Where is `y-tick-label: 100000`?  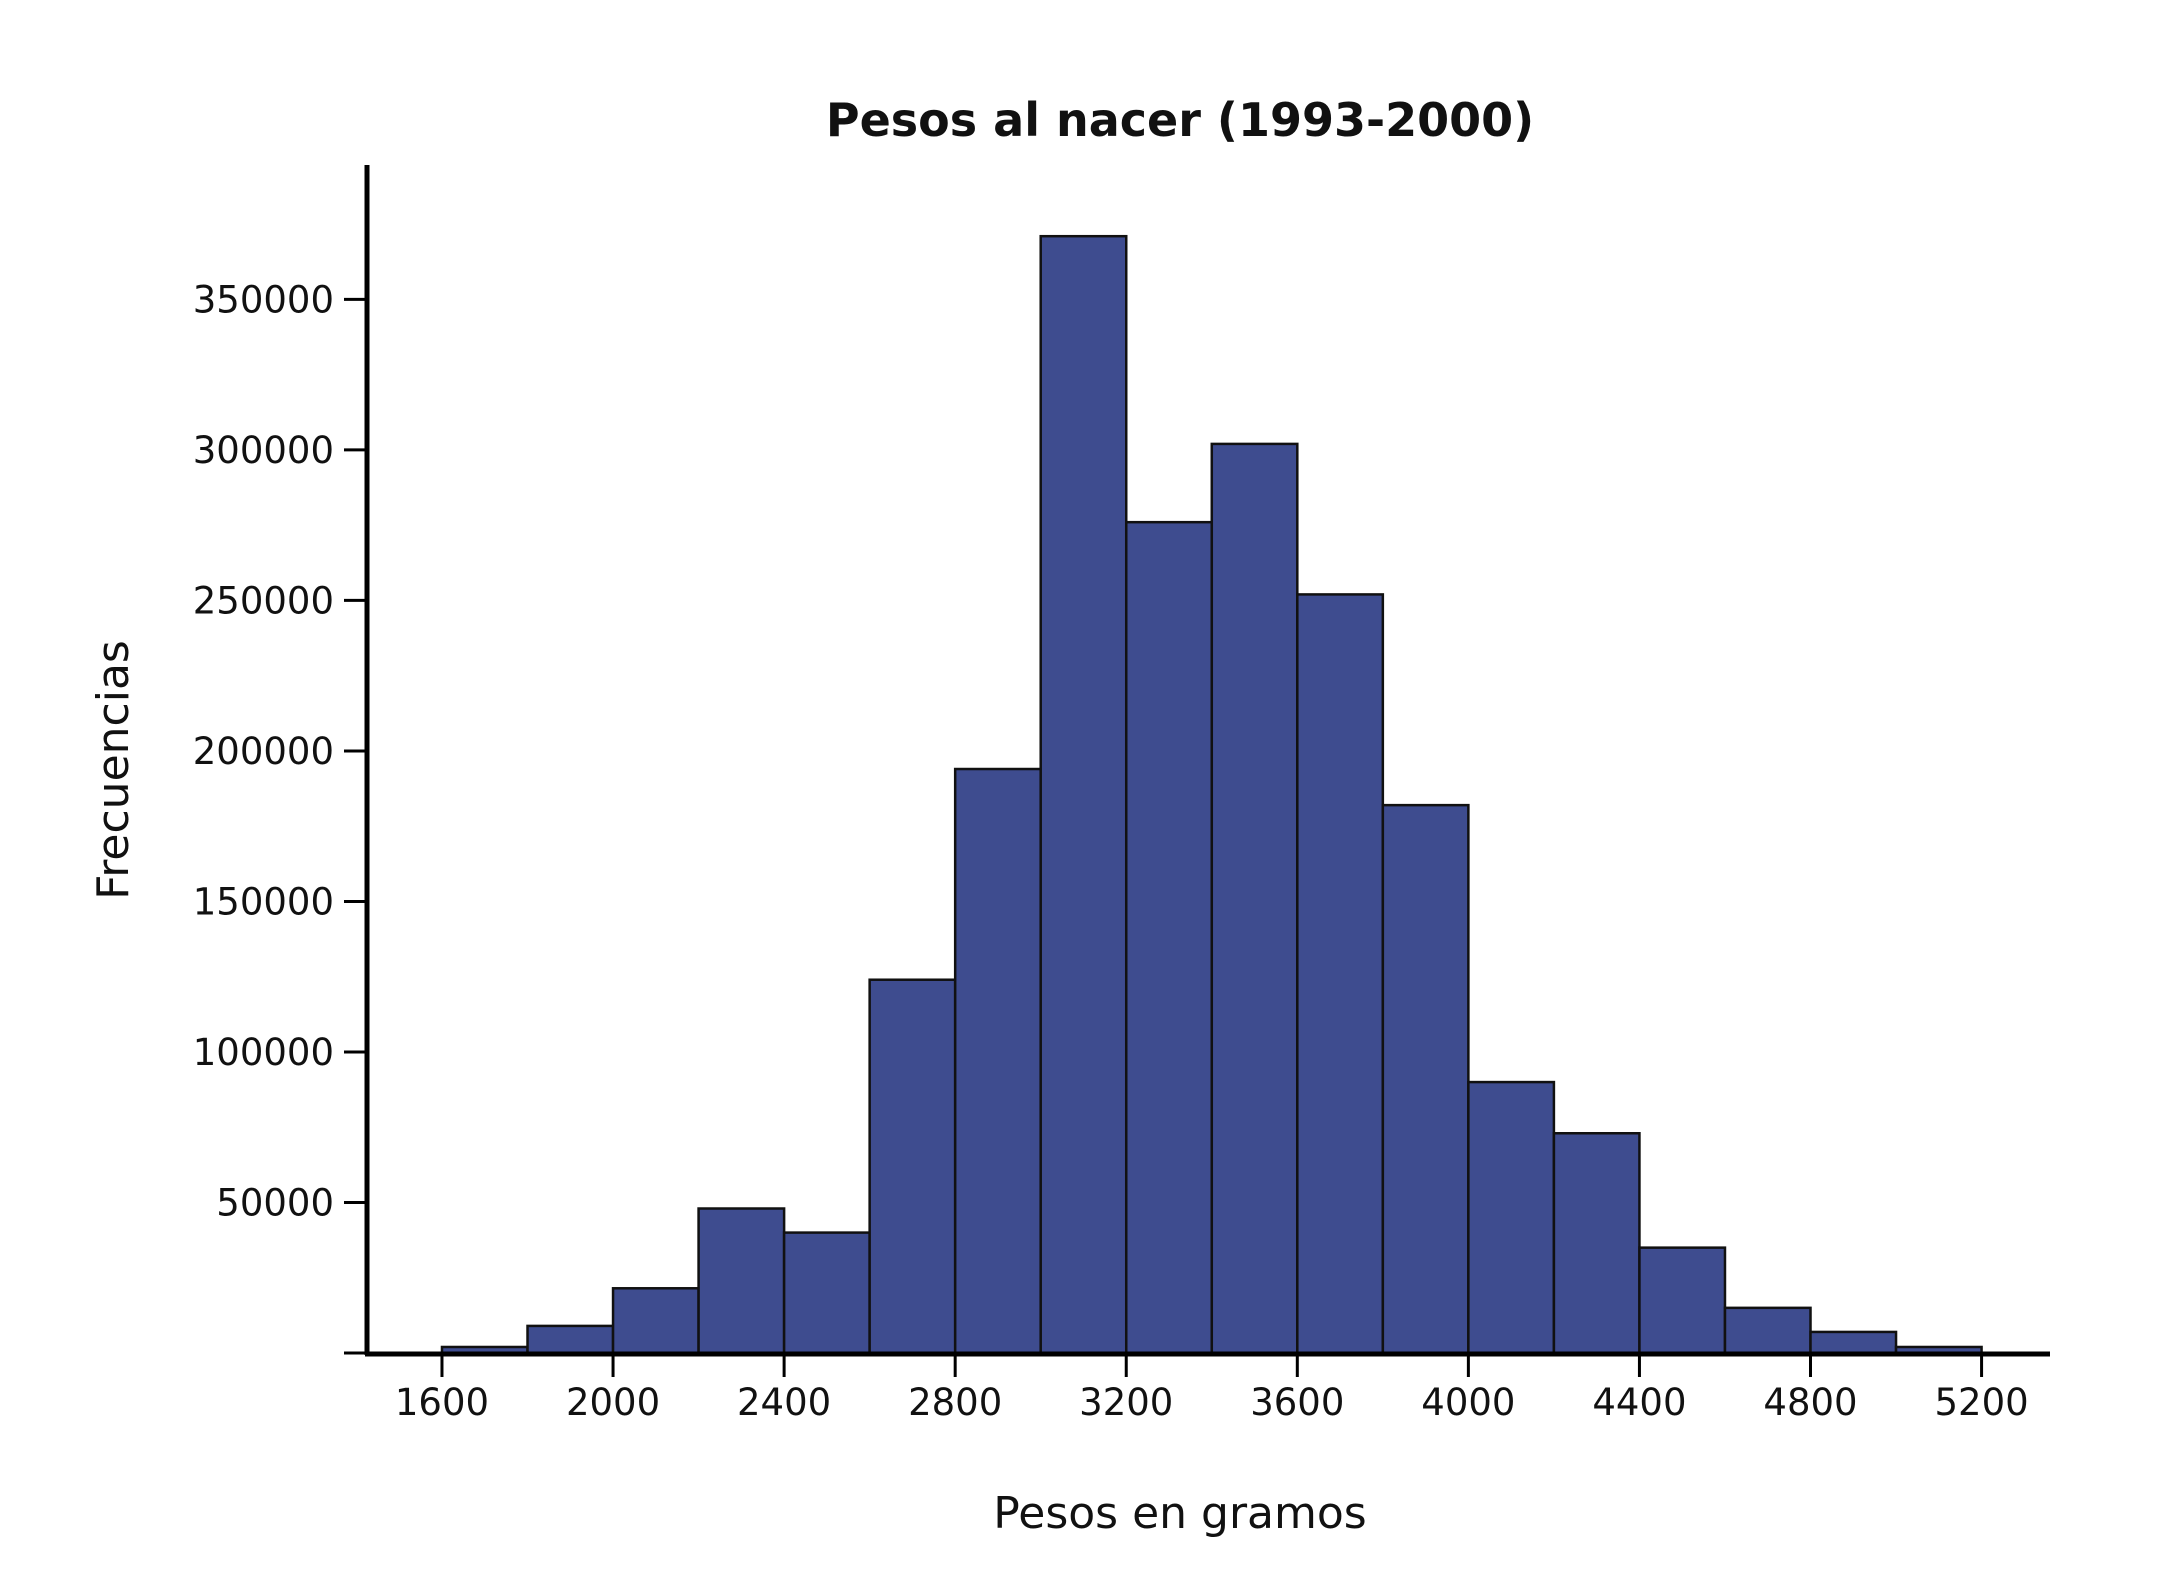
y-tick-label: 100000 is located at coordinates (263, 1052).